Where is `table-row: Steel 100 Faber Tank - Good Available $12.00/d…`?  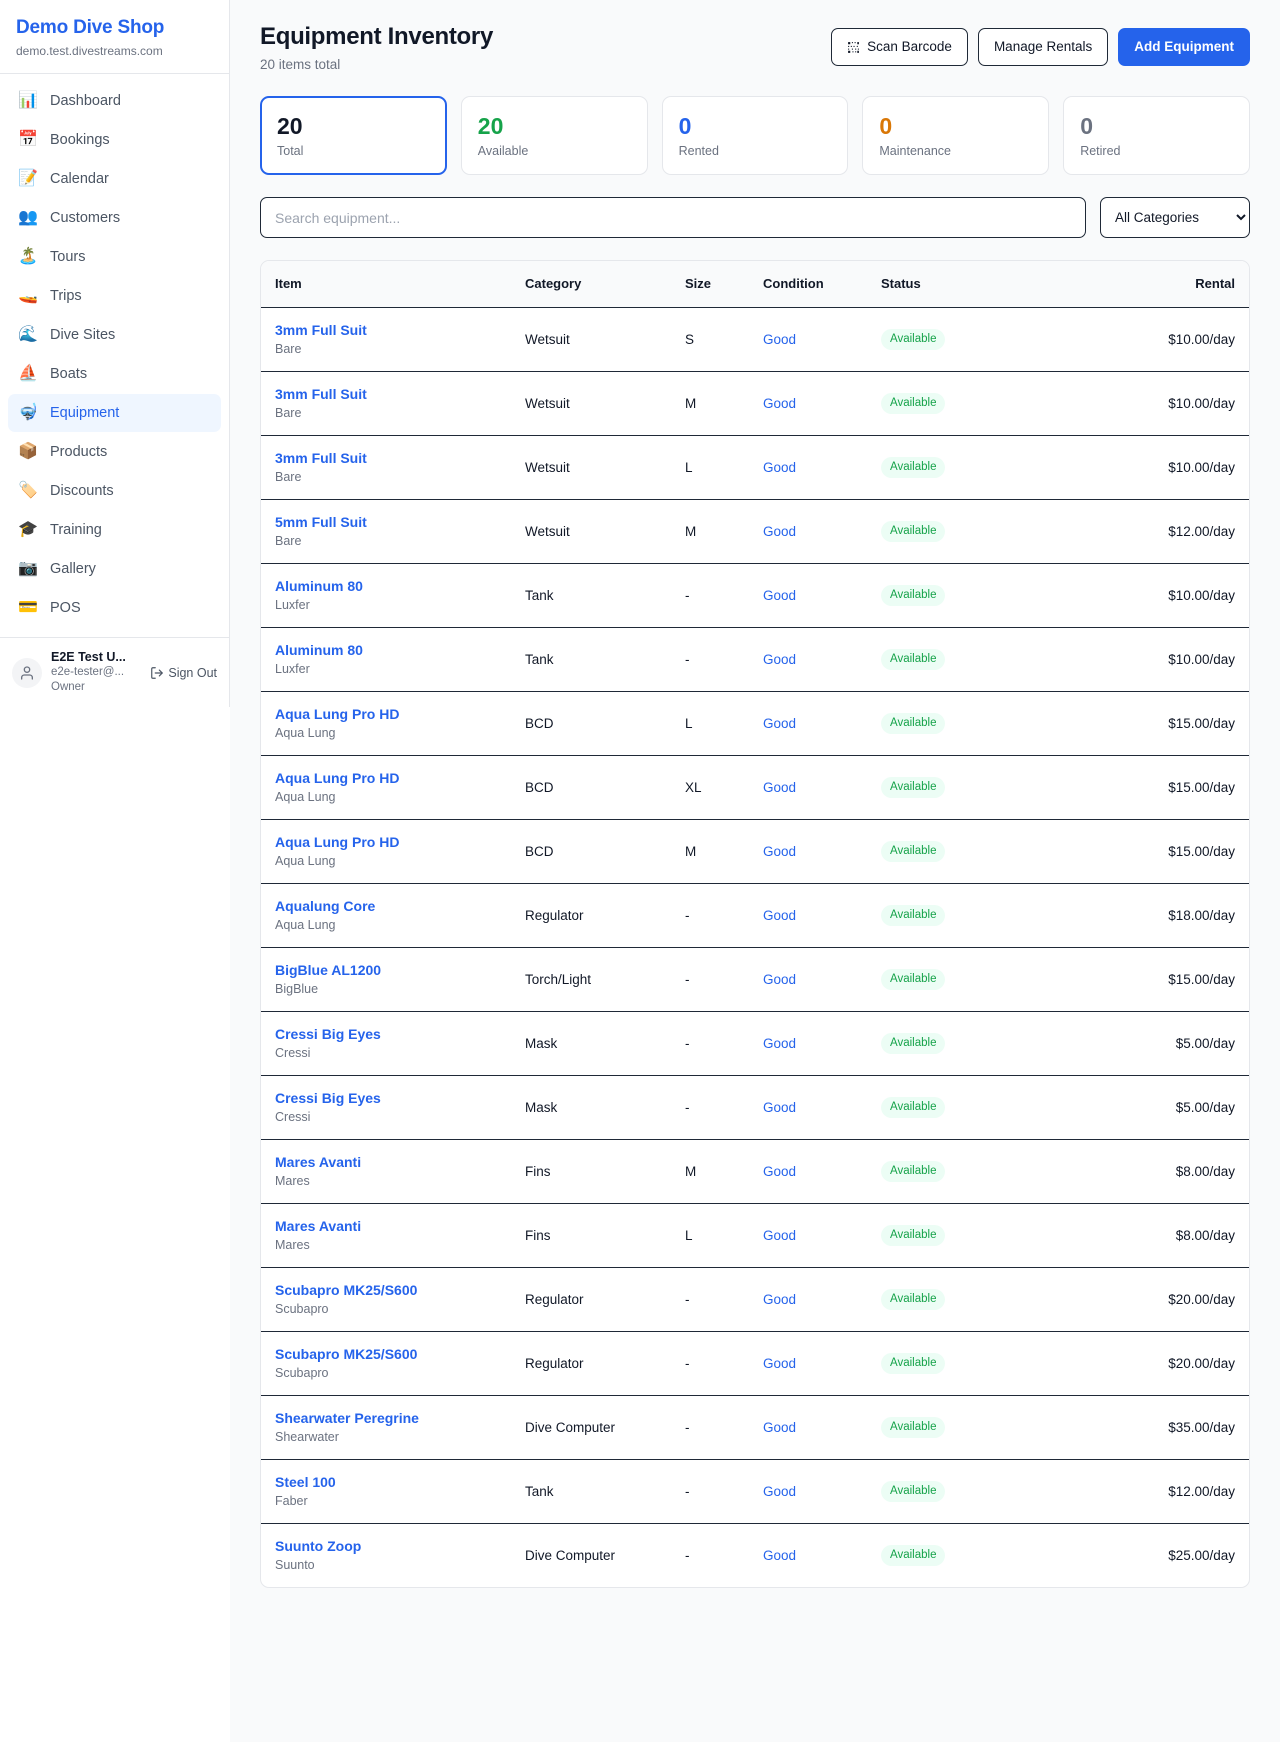
table-row: Steel 100 Faber Tank - Good Available $12.00/d… is located at coordinates (755, 1491).